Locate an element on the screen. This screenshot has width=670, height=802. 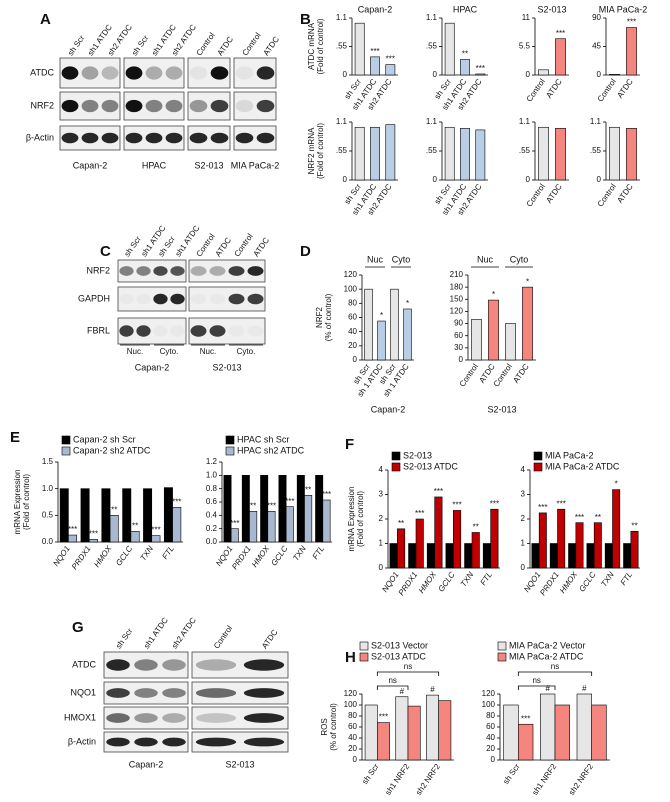
significance: # is located at coordinates (402, 691).